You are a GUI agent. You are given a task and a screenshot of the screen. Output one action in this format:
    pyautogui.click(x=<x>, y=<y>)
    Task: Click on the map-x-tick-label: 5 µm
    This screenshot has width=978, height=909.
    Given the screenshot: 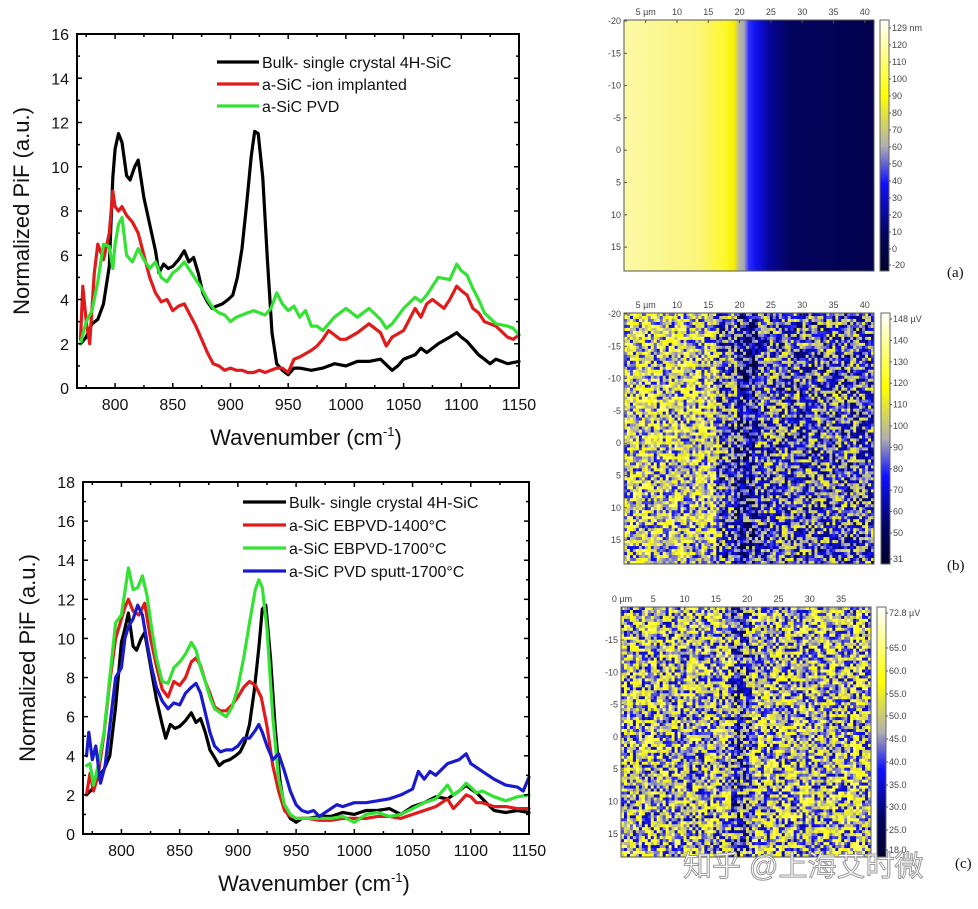 What is the action you would take?
    pyautogui.click(x=646, y=305)
    